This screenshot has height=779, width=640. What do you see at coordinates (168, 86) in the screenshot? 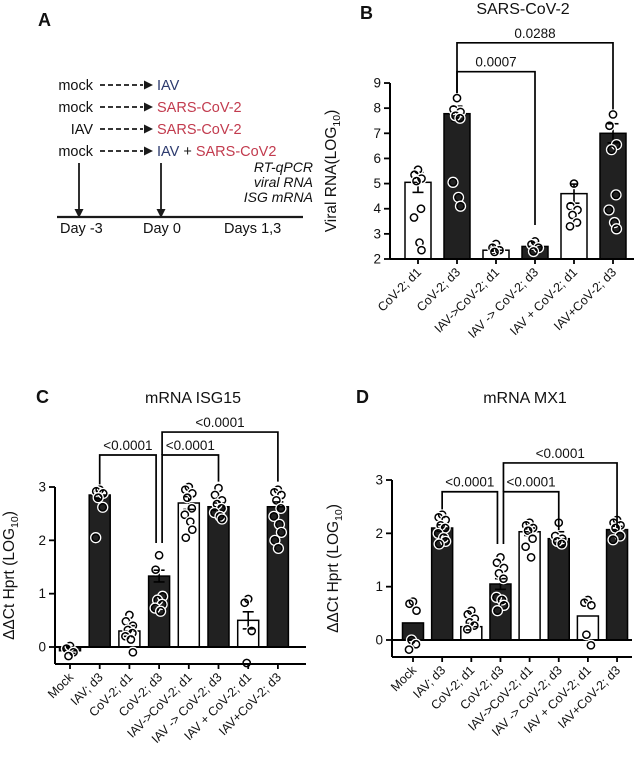
I see `schematic-target-label: IAV` at bounding box center [168, 86].